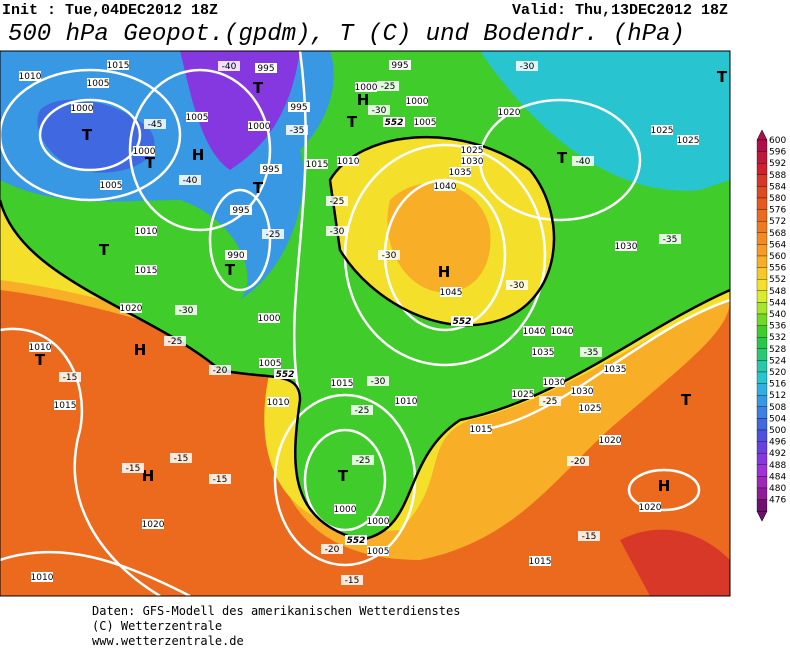  What do you see at coordinates (777, 176) in the screenshot?
I see `colorbar-label: 588` at bounding box center [777, 176].